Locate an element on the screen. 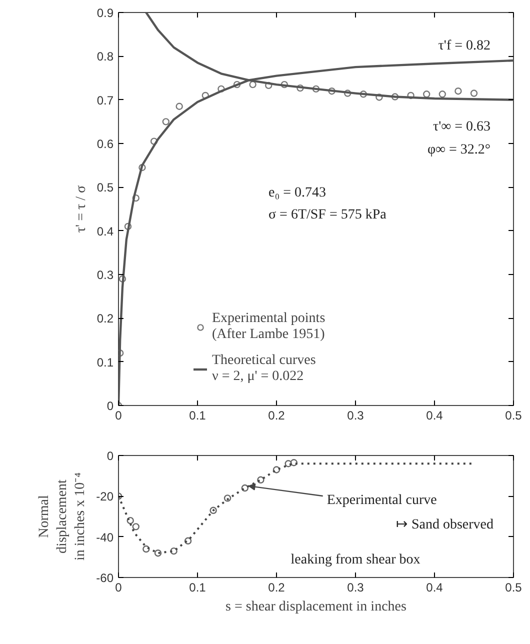 This screenshot has width=530, height=644. legend-label: Theoretical curves ν = 2, μ' = 0.022 is located at coordinates (264, 369).